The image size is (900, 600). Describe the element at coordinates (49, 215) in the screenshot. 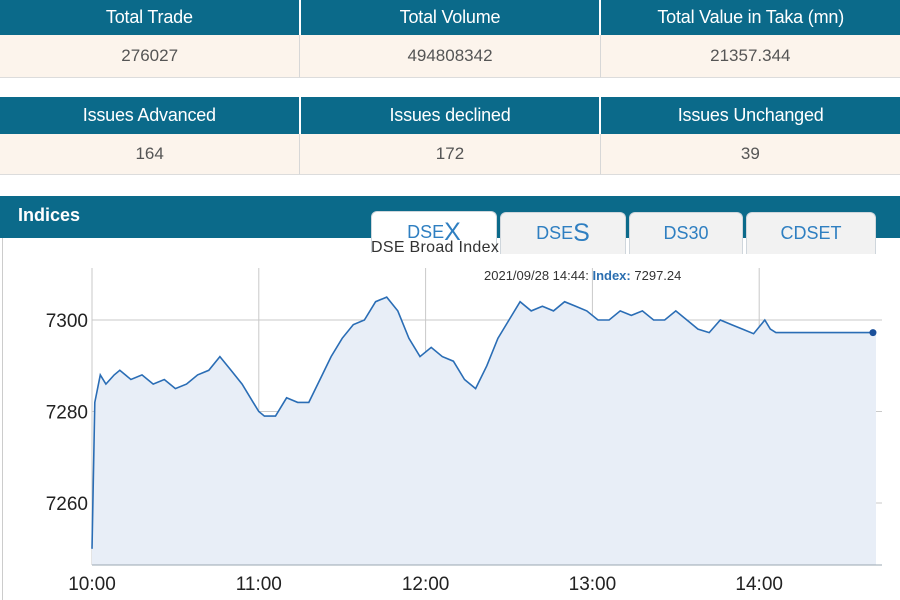

I see `indices-title: Indices` at that location.